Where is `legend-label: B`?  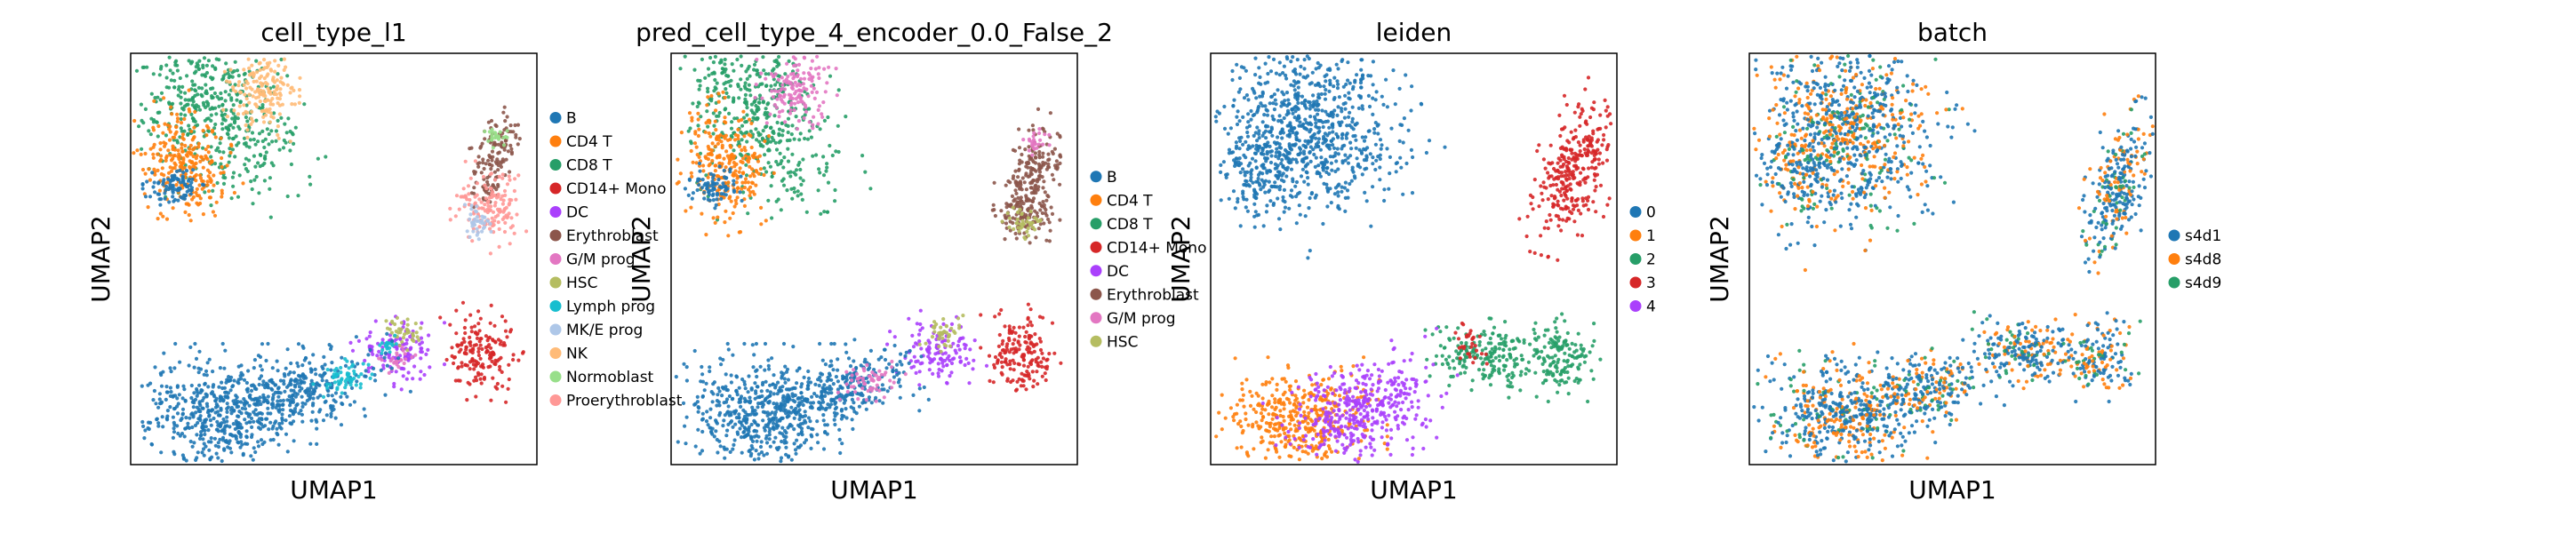 legend-label: B is located at coordinates (1112, 178).